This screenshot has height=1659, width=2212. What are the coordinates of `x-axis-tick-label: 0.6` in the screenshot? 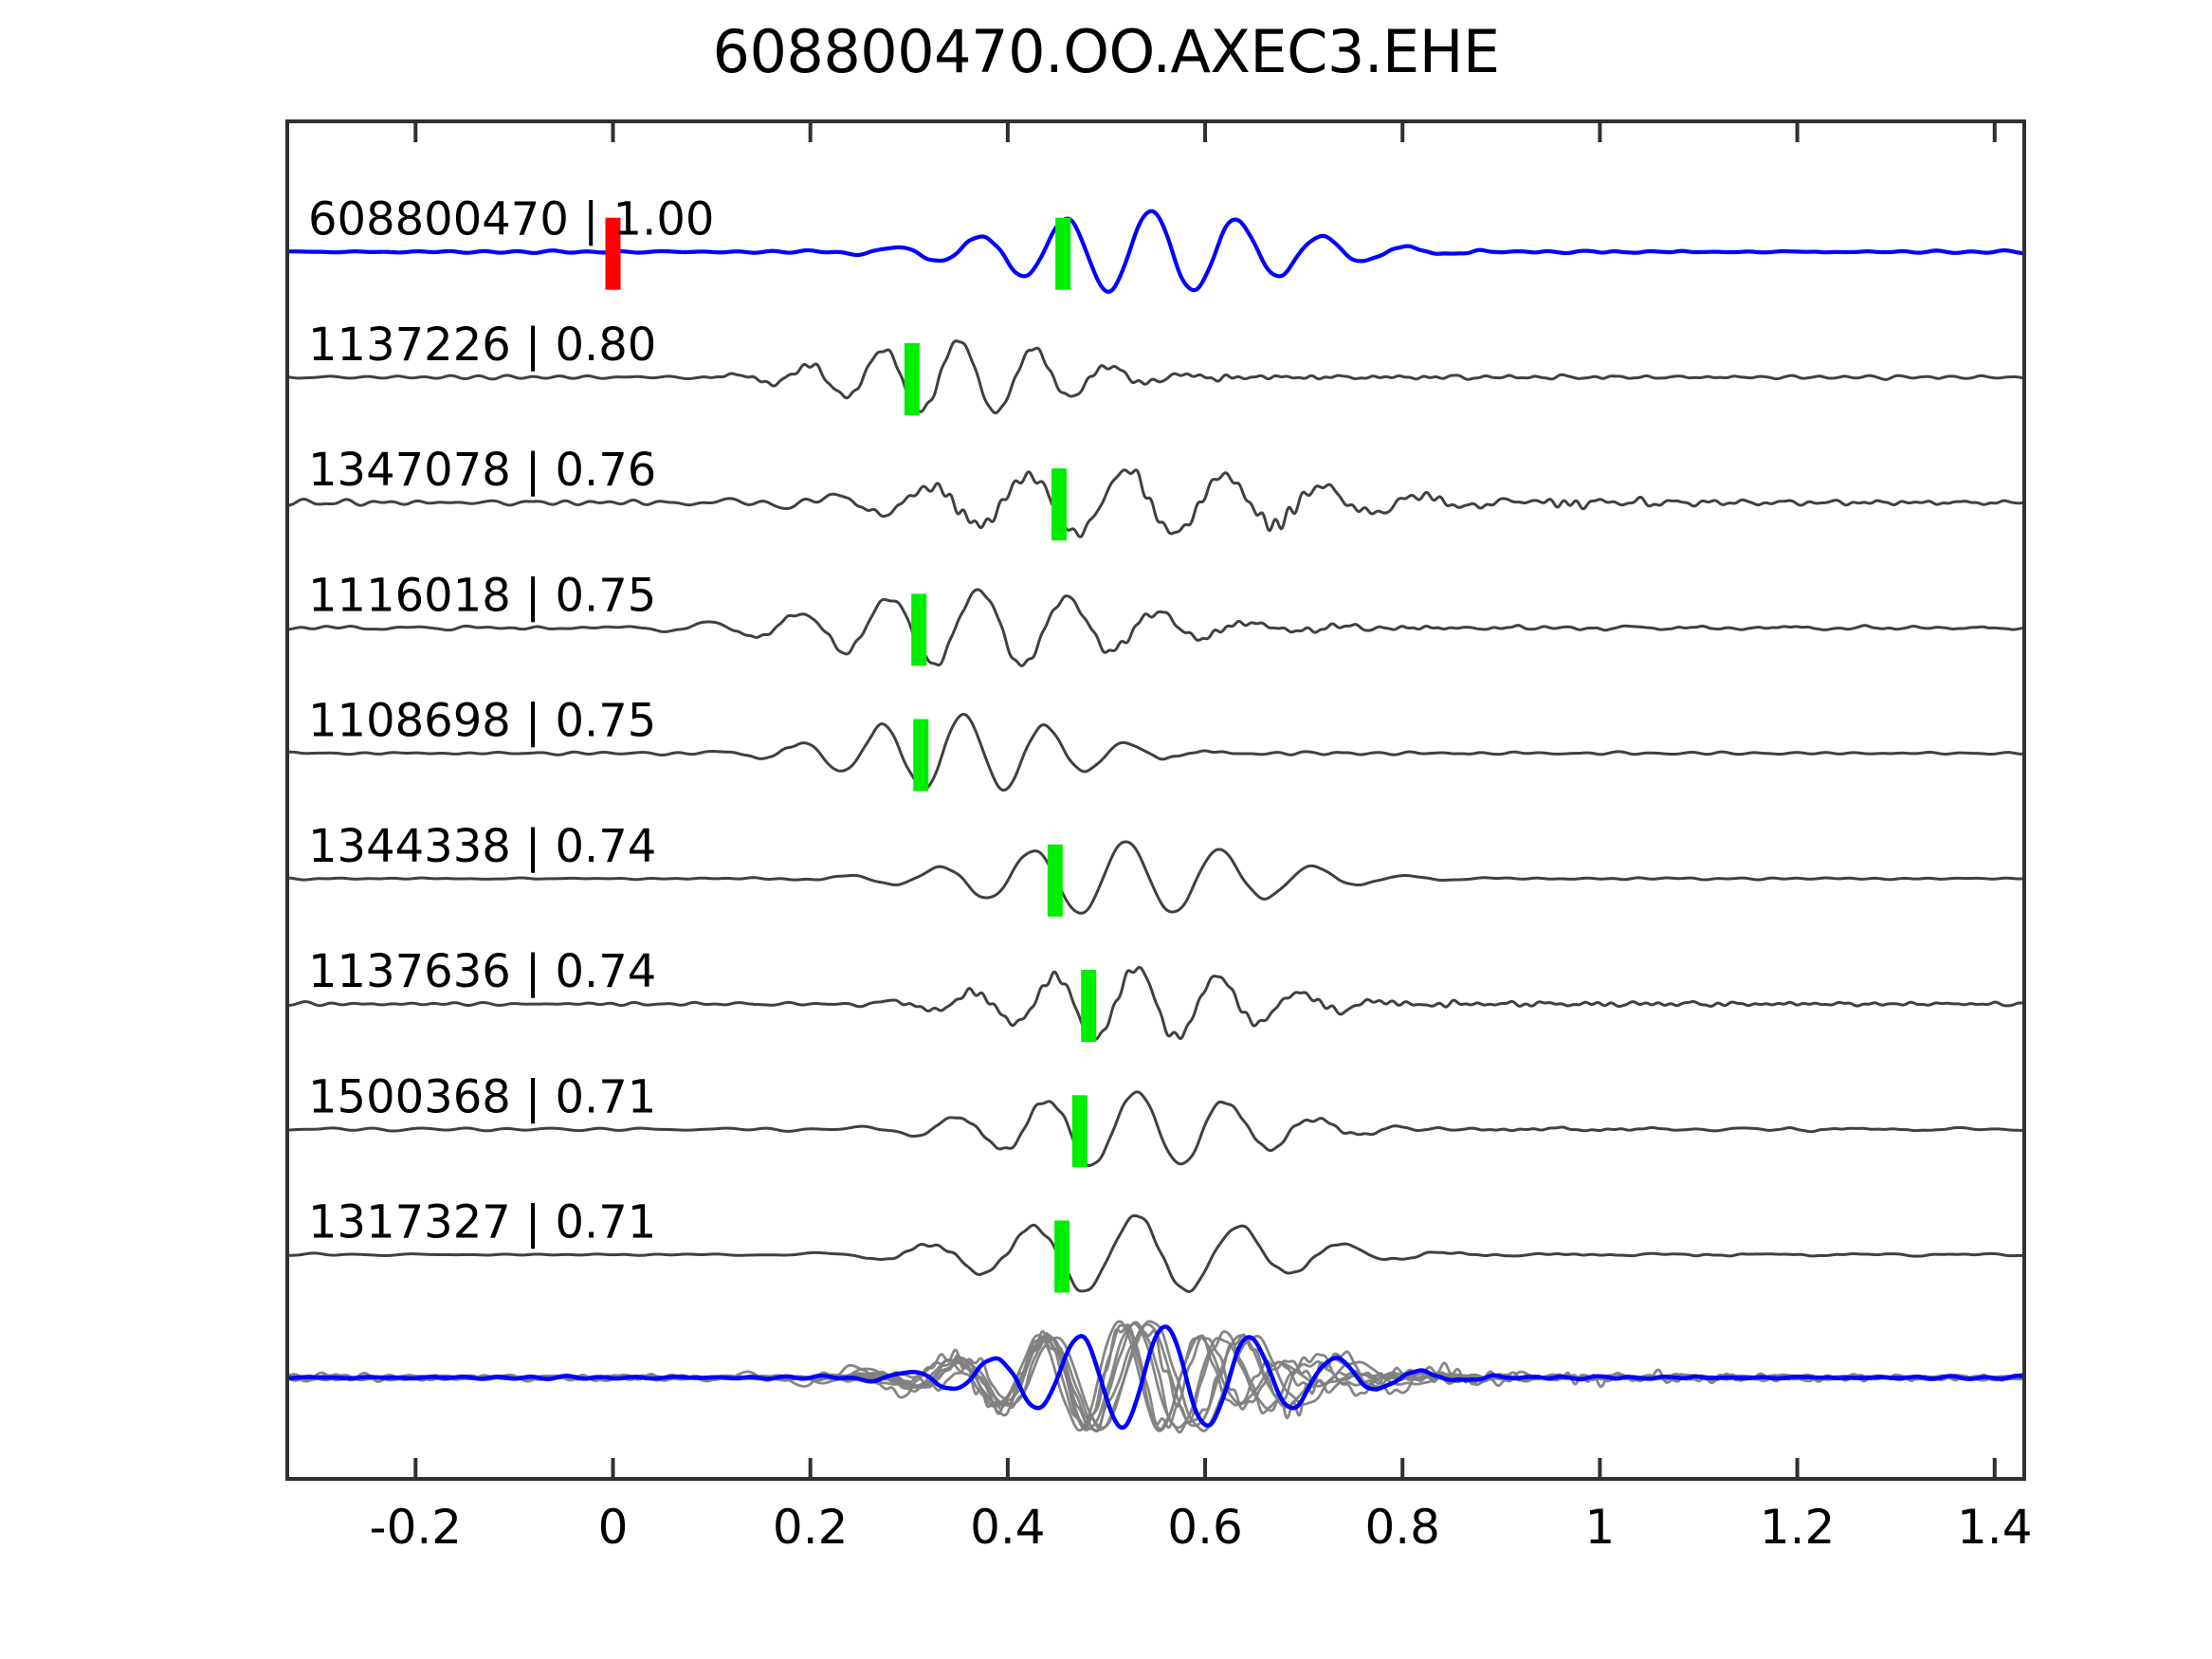 It's located at (1205, 1527).